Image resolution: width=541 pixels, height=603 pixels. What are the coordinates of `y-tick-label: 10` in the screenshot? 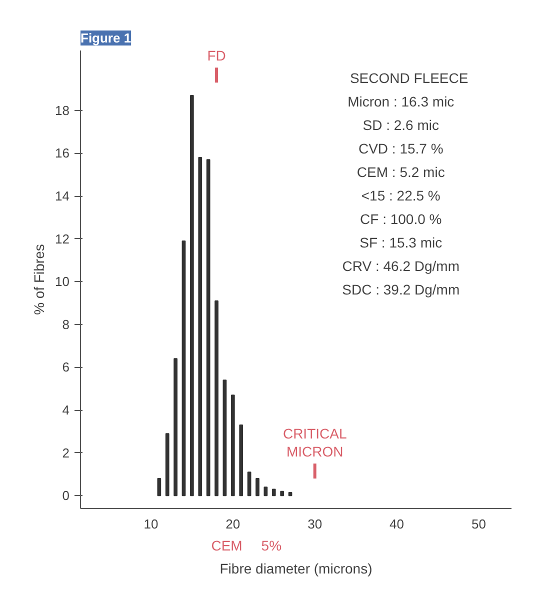 It's located at (62, 282).